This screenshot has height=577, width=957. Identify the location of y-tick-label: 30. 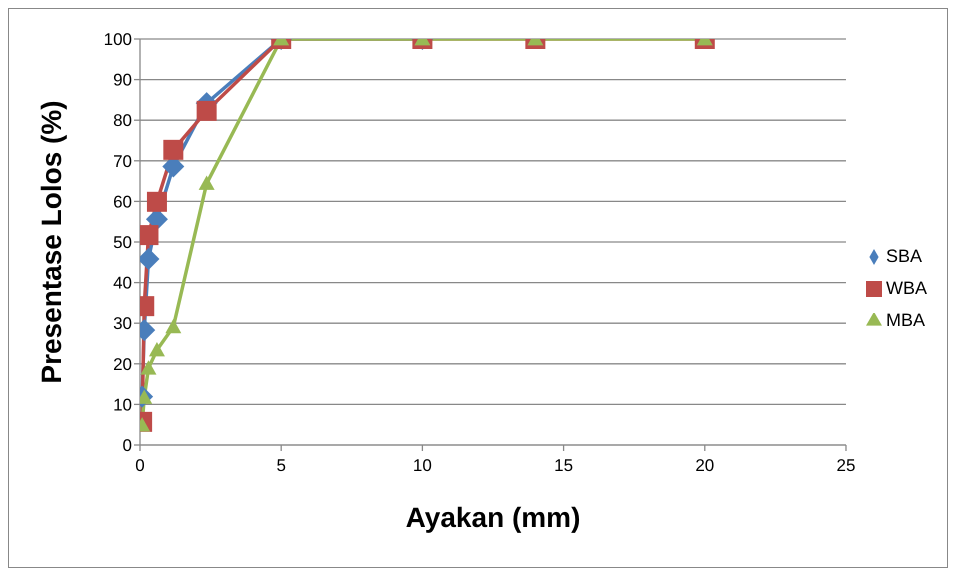
(122, 324).